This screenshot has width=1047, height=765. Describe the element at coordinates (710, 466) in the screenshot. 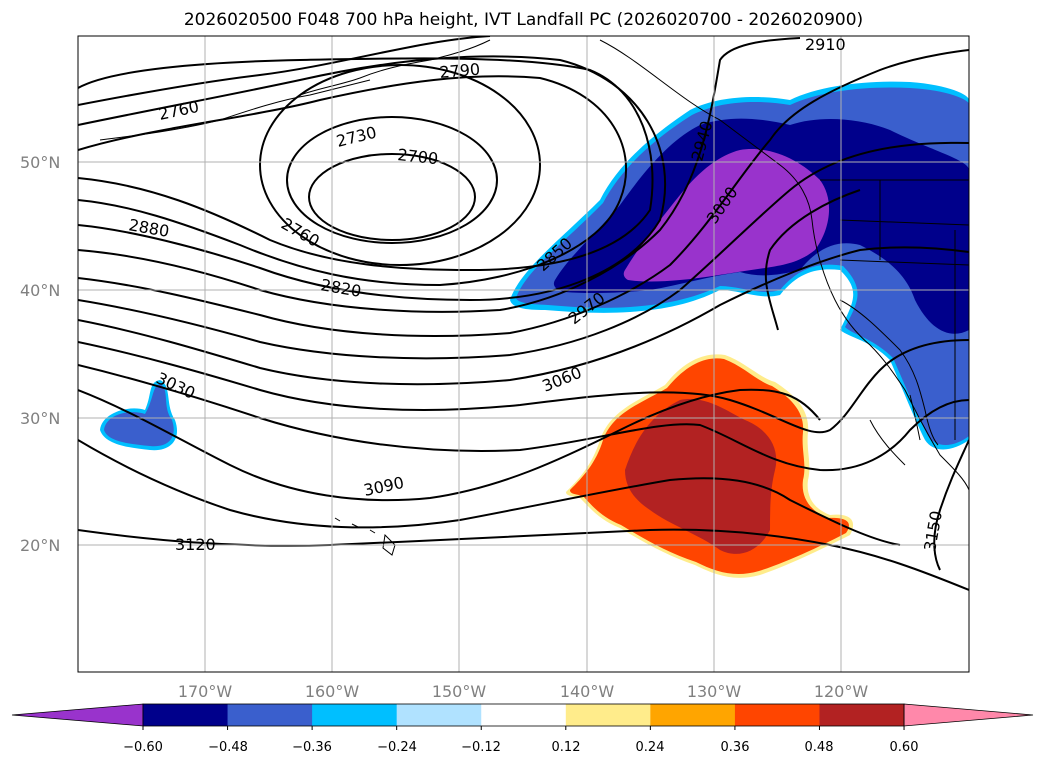

I see `positive-anomaly-shading` at that location.